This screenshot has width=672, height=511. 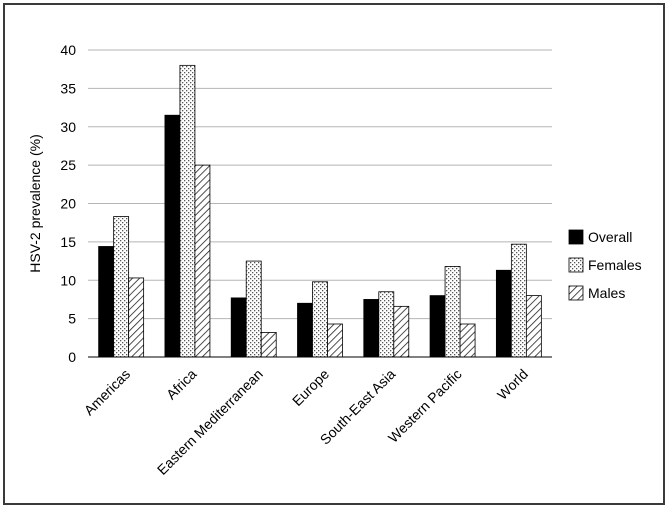 What do you see at coordinates (68, 88) in the screenshot?
I see `y-tick-label: 35` at bounding box center [68, 88].